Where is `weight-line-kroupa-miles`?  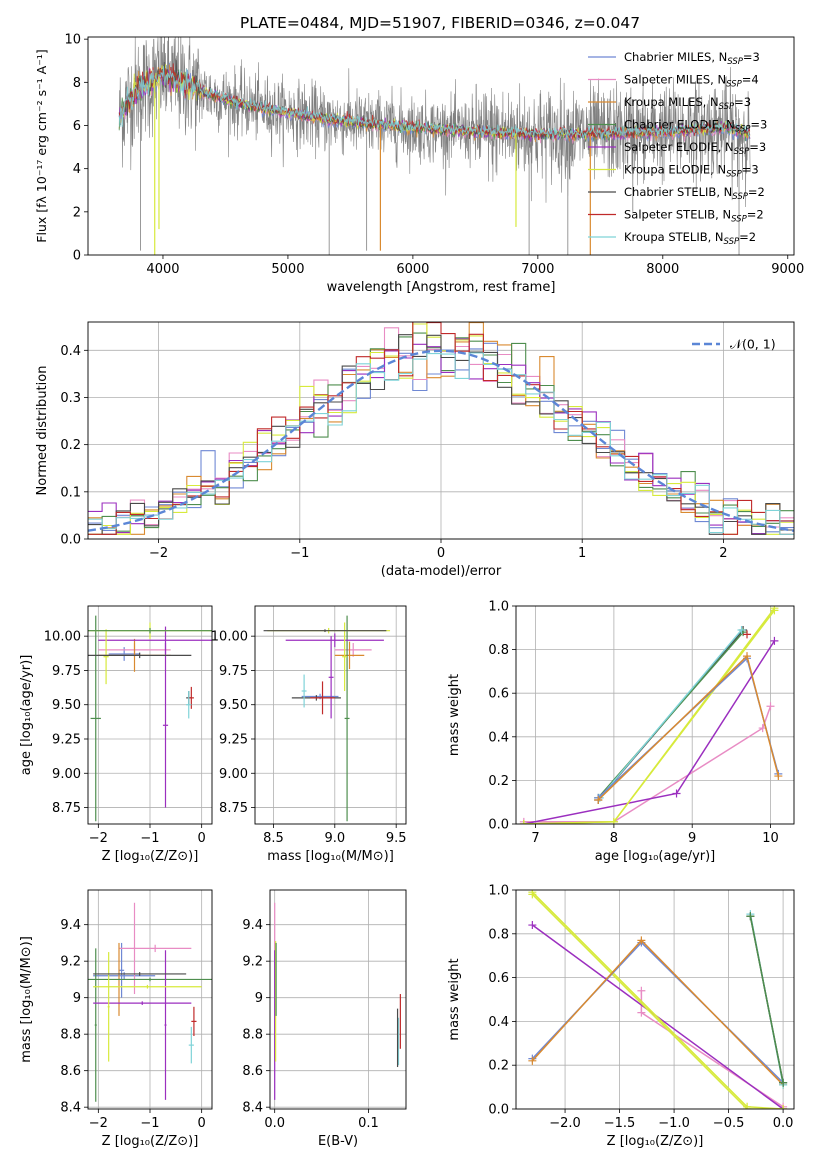 weight-line-kroupa-miles is located at coordinates (657, 1012).